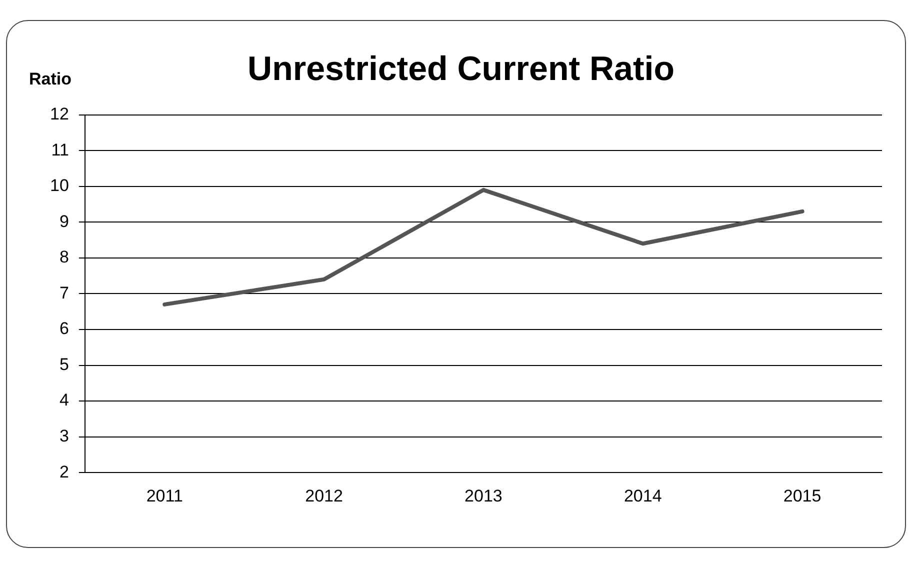 The image size is (917, 561). What do you see at coordinates (483, 496) in the screenshot?
I see `x-tick-label: 2013` at bounding box center [483, 496].